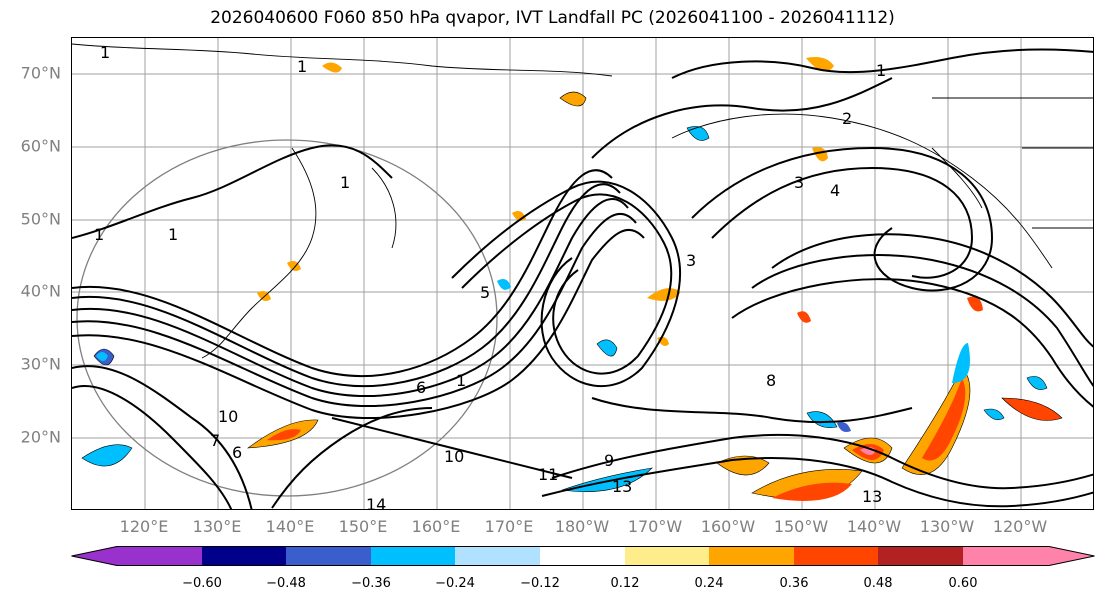 The width and height of the screenshot is (1105, 604). Describe the element at coordinates (540, 583) in the screenshot. I see `colorbar-tick-label: −0.12` at that location.